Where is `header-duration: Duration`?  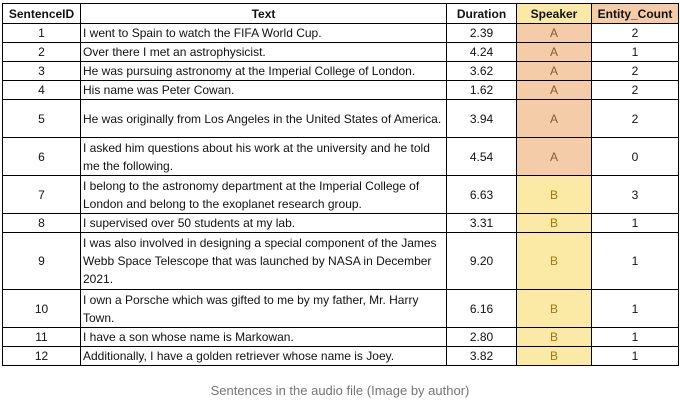 header-duration: Duration is located at coordinates (481, 13).